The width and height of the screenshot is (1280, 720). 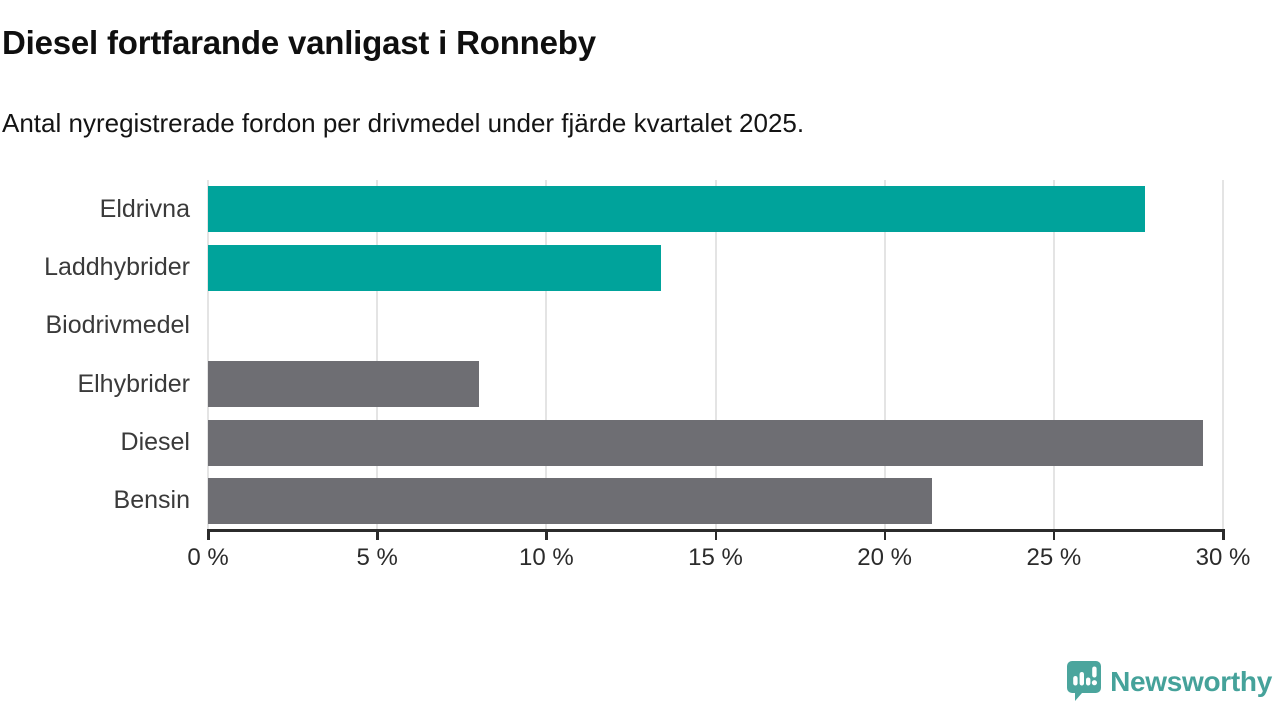 What do you see at coordinates (677, 209) in the screenshot?
I see `bar-eldrivna` at bounding box center [677, 209].